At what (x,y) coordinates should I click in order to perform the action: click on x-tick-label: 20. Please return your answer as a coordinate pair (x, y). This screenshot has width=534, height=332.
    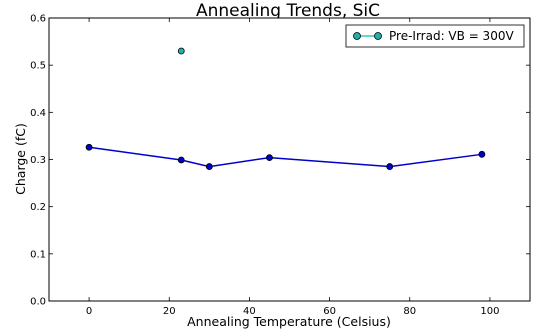
    Looking at the image, I should click on (169, 311).